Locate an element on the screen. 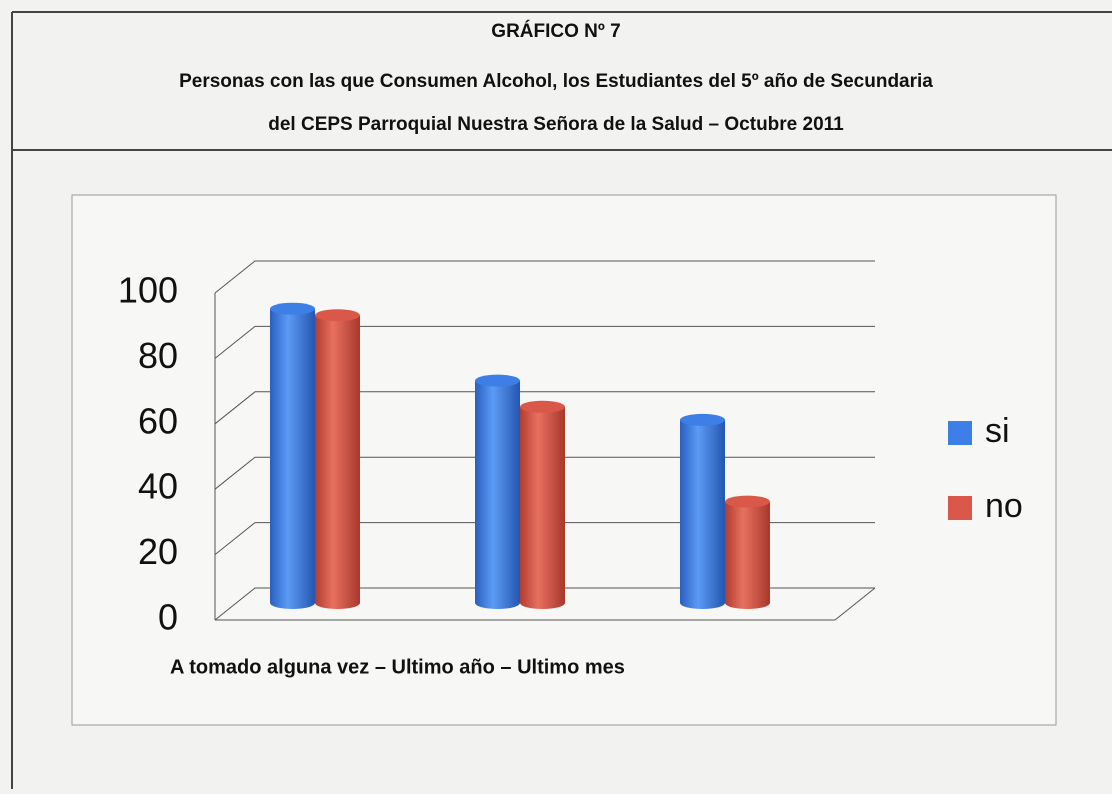 The image size is (1112, 794). y-tick-label: 0 is located at coordinates (168, 617).